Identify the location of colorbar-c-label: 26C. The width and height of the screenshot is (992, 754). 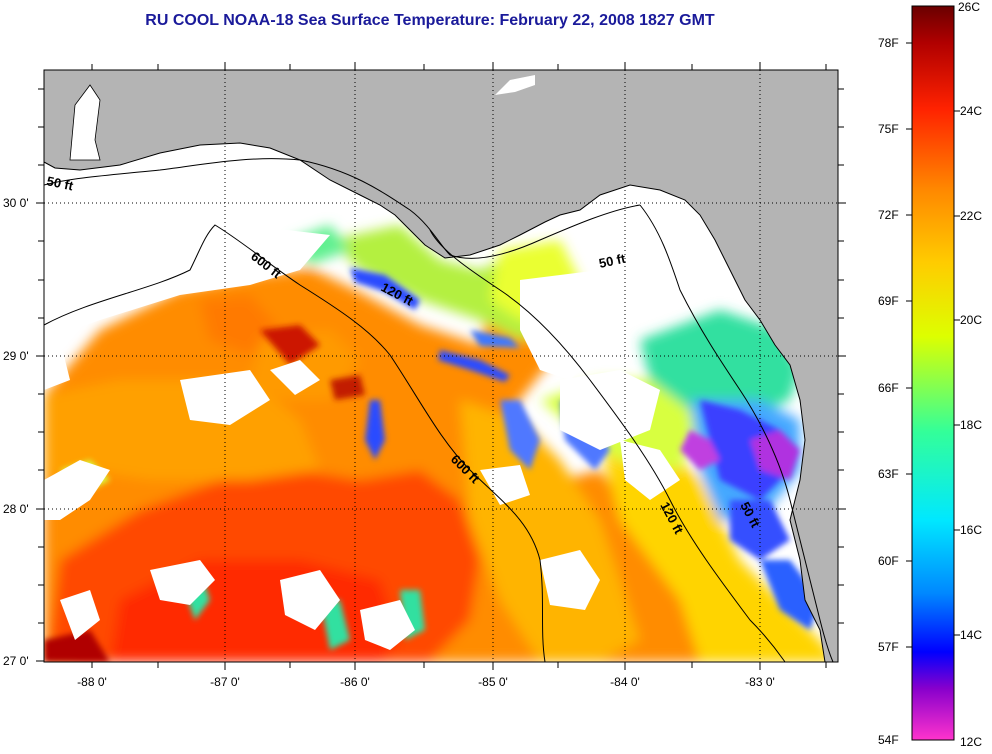
(969, 7).